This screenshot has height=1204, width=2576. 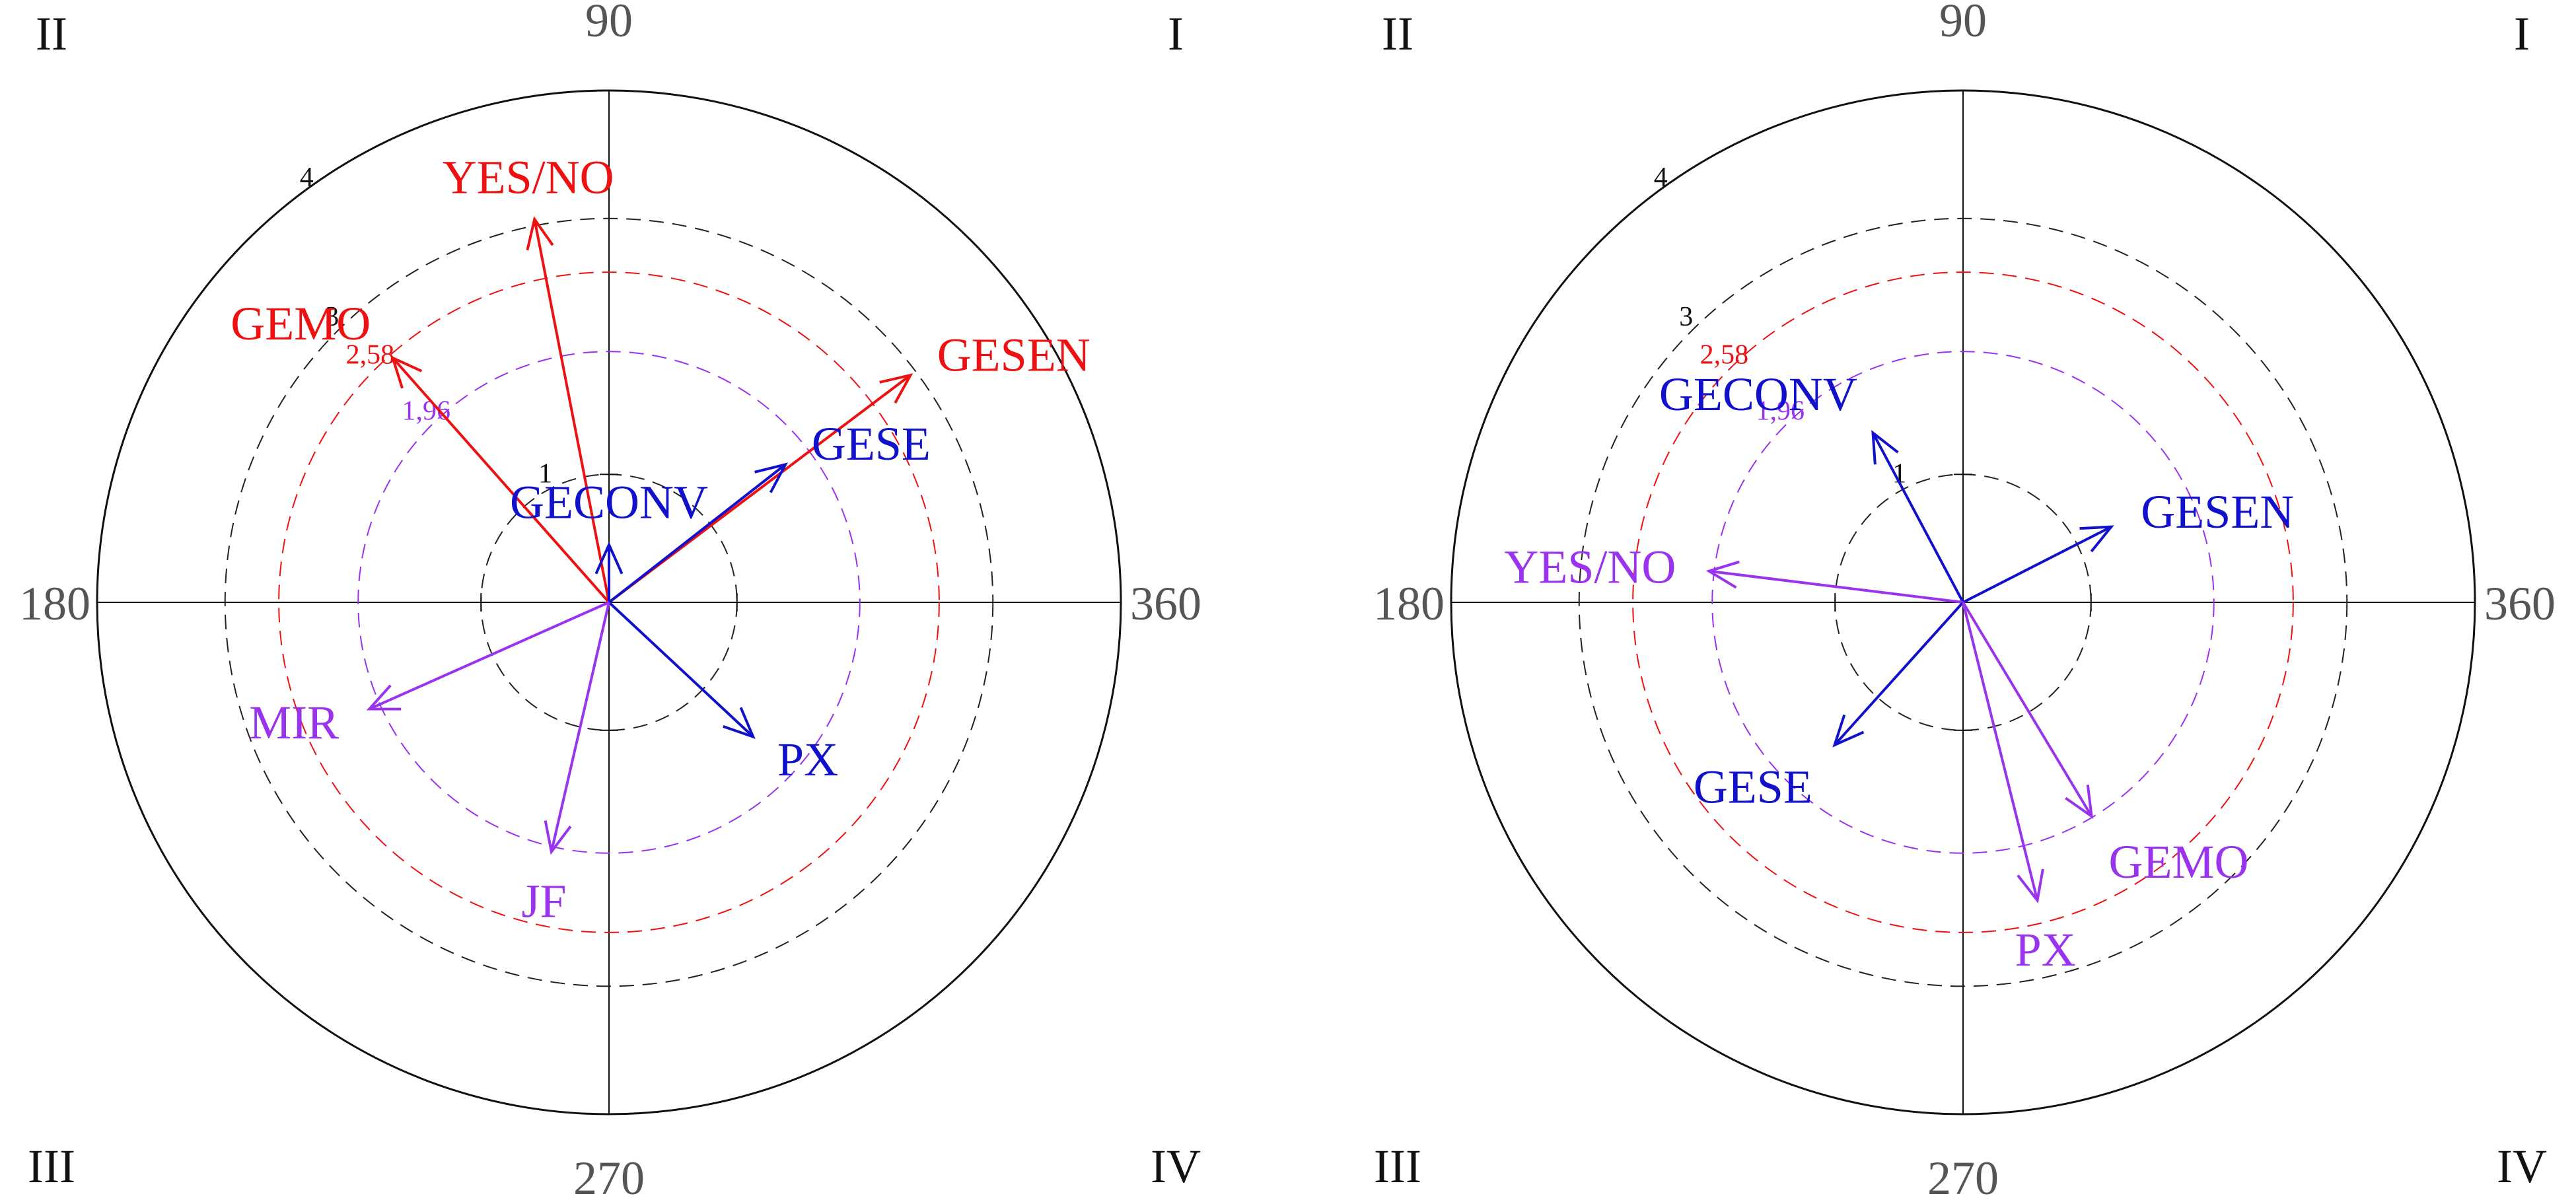 What do you see at coordinates (429, 675) in the screenshot?
I see `vector-mir: MIR` at bounding box center [429, 675].